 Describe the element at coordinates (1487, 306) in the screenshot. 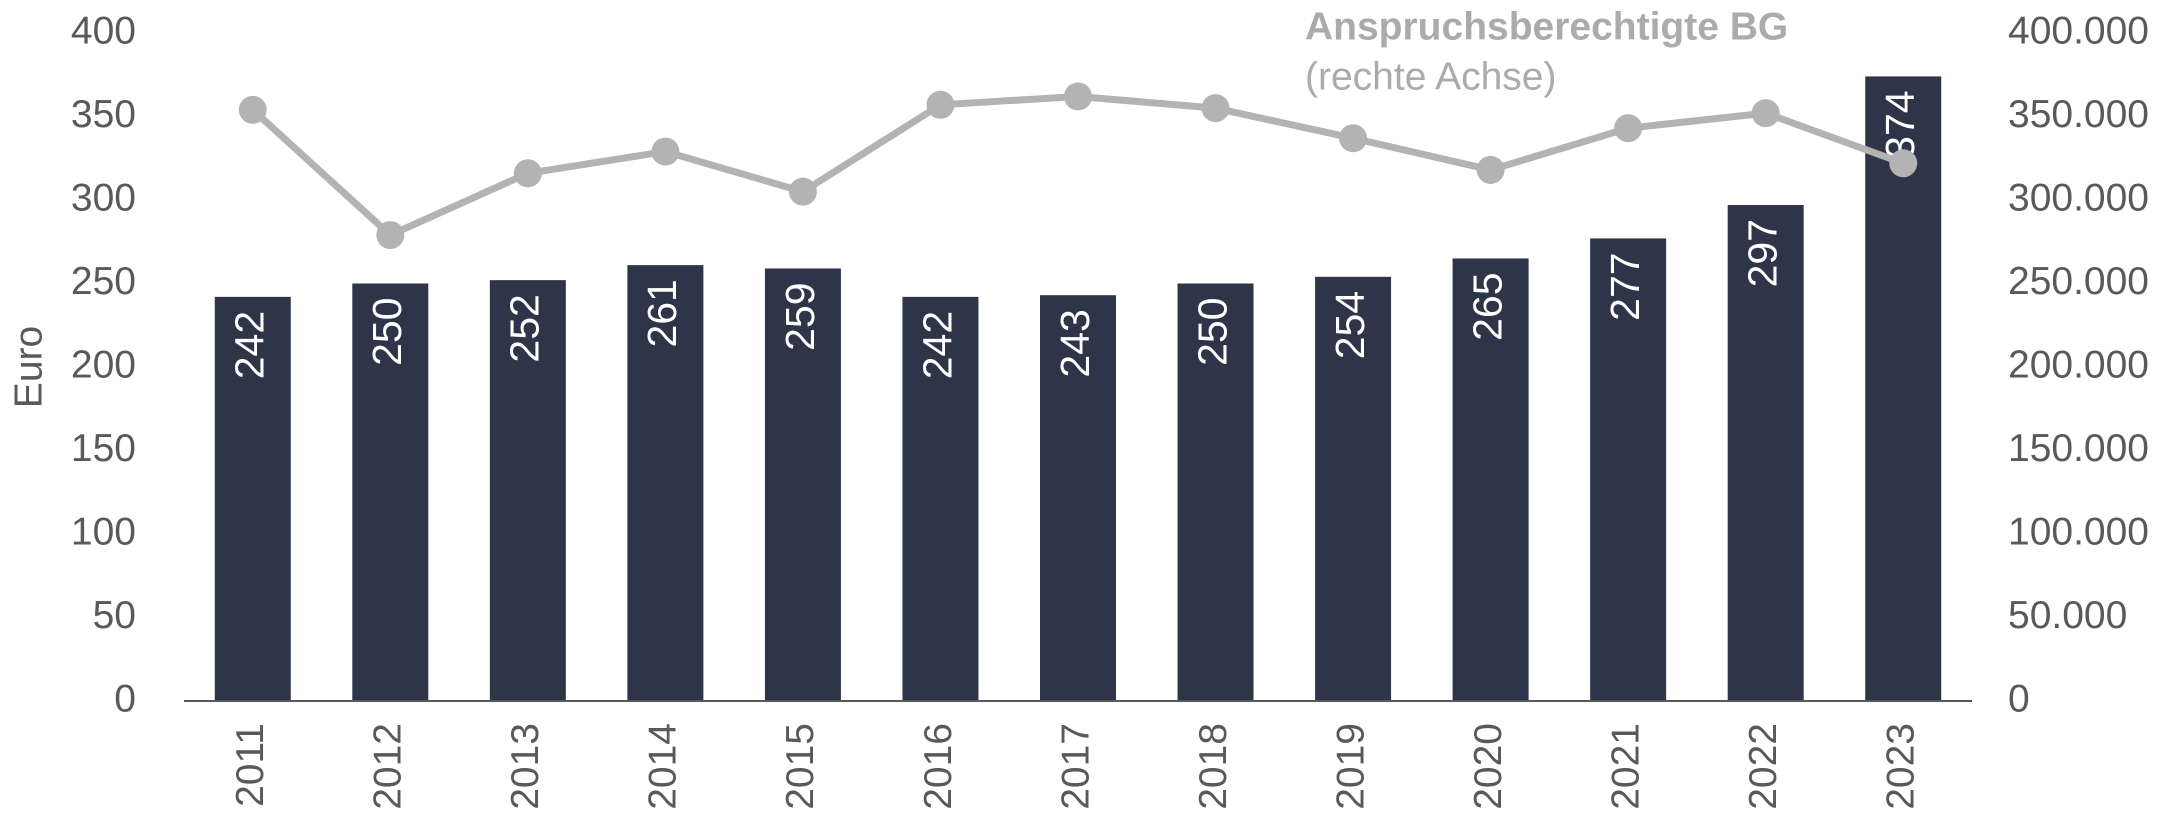

I see `bar-value-label: 265` at that location.